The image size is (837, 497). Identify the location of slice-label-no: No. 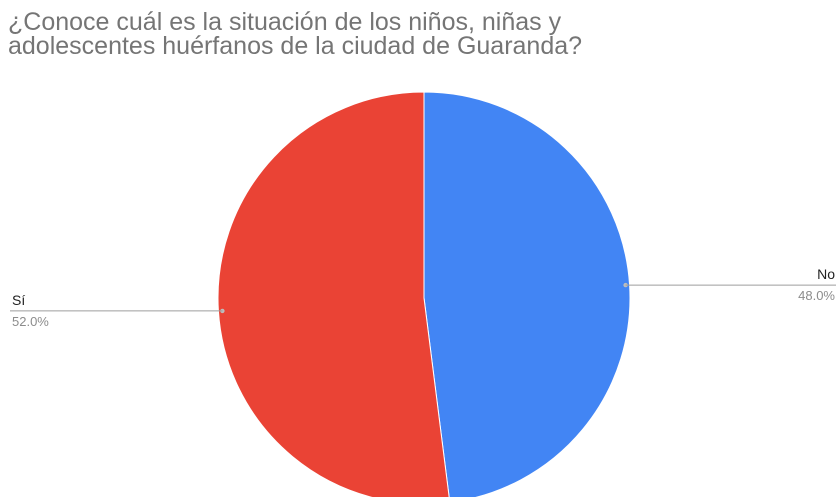
(826, 274).